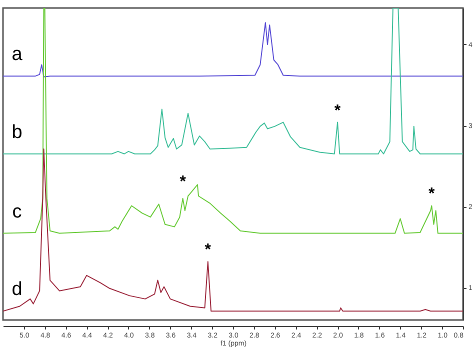 The height and width of the screenshot is (348, 474). I want to click on series-label: b, so click(17, 132).